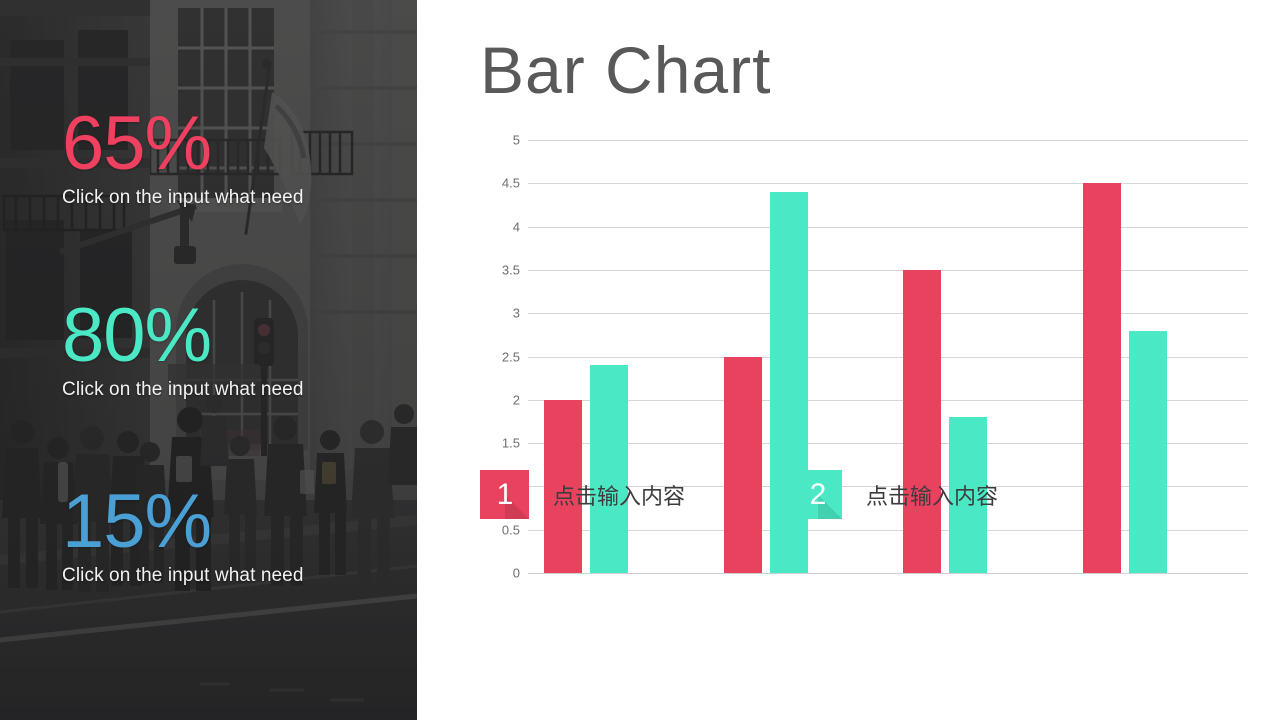  I want to click on bar-series1-group4, so click(1101, 378).